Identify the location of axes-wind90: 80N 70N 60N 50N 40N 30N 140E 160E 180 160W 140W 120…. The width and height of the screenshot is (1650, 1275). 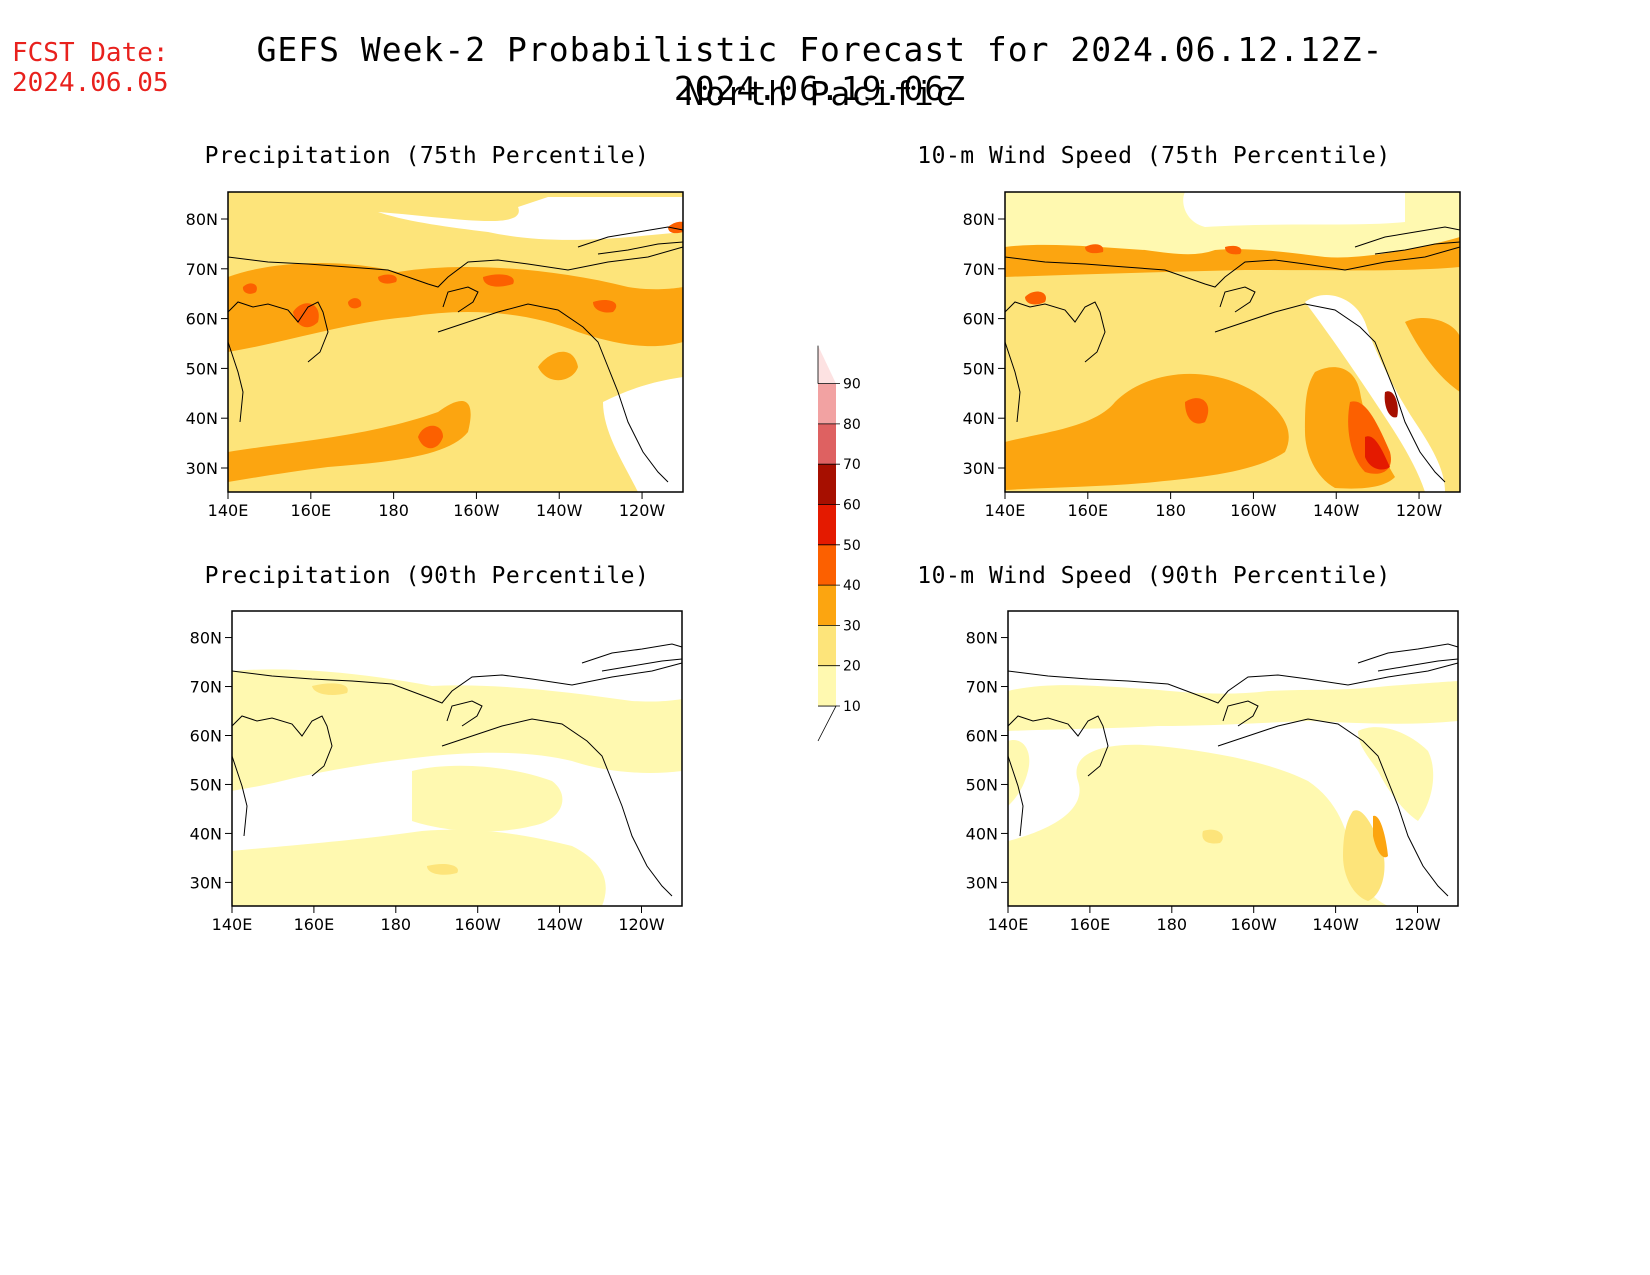
(1203, 781).